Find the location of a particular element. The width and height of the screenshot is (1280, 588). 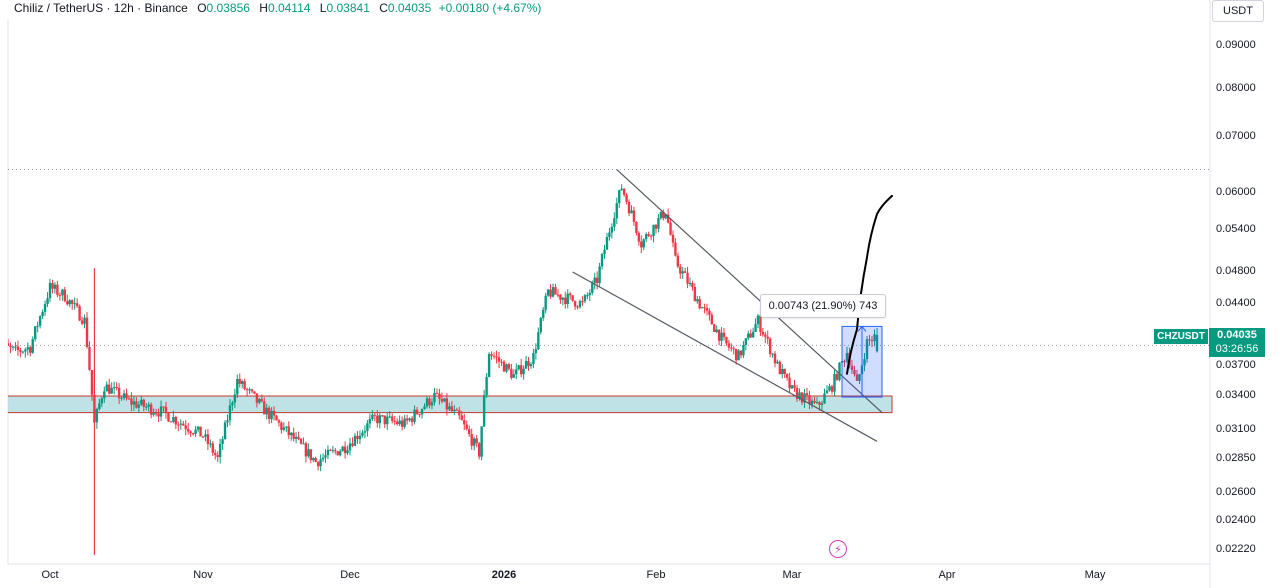

currency-button: USDT is located at coordinates (1238, 11).